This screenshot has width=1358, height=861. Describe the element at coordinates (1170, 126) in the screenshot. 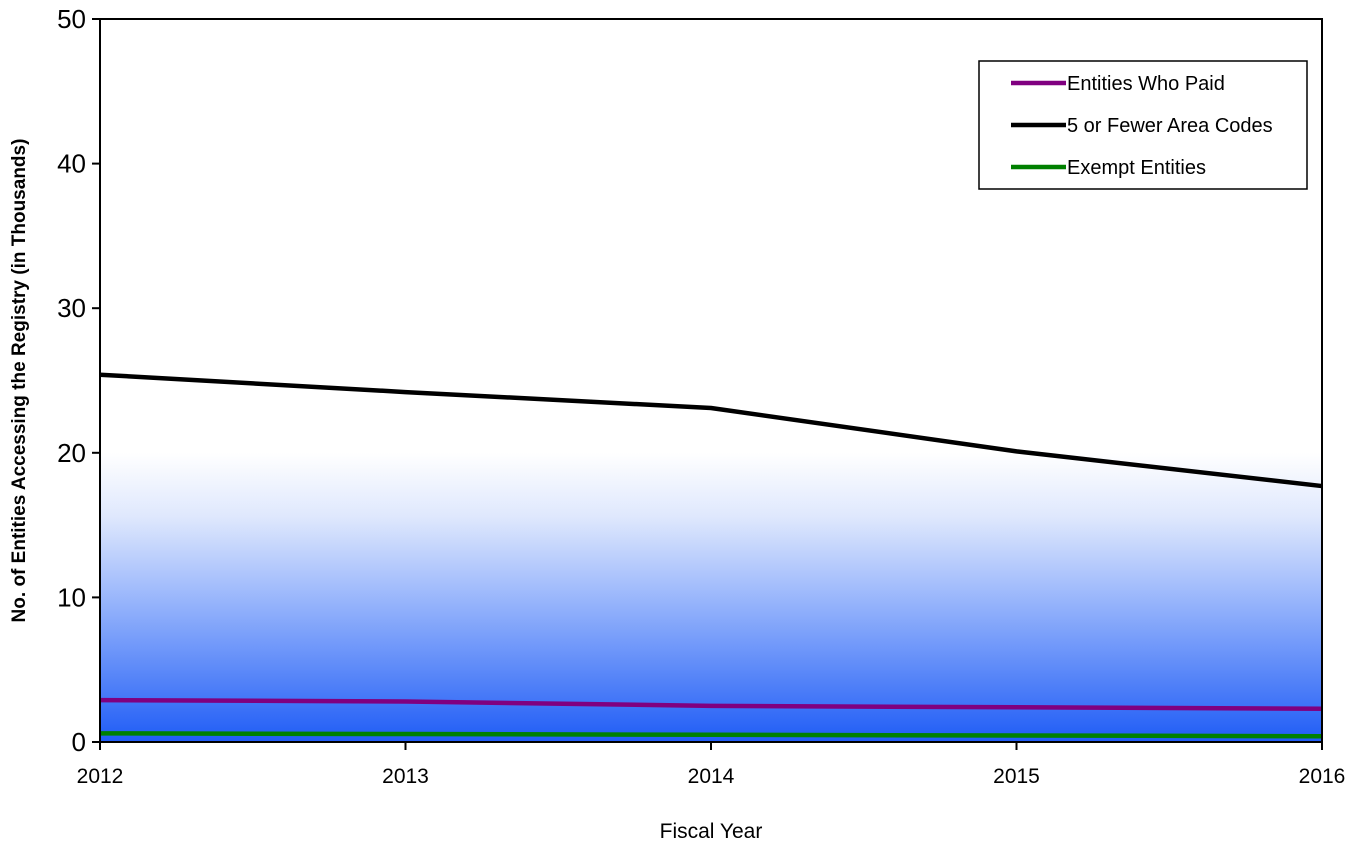

I see `legend-entry-label: 5 or Fewer Area Codes` at that location.